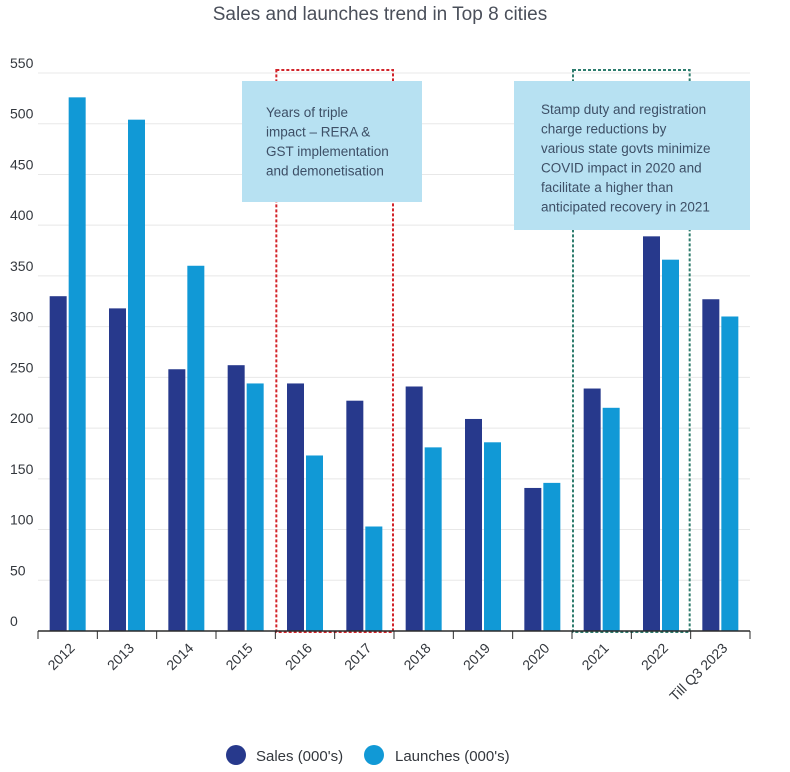  Describe the element at coordinates (22, 215) in the screenshot. I see `y-tick-label: 400` at that location.